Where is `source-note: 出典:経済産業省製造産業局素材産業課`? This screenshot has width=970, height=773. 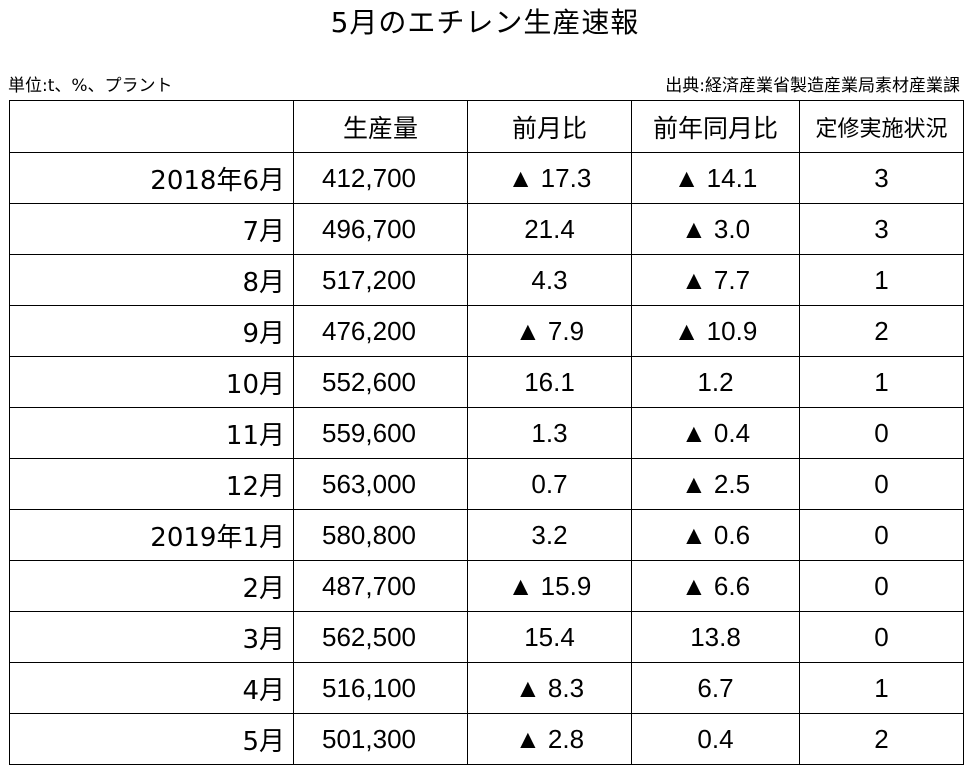 source-note: 出典:経済産業省製造産業局素材産業課 is located at coordinates (812, 86).